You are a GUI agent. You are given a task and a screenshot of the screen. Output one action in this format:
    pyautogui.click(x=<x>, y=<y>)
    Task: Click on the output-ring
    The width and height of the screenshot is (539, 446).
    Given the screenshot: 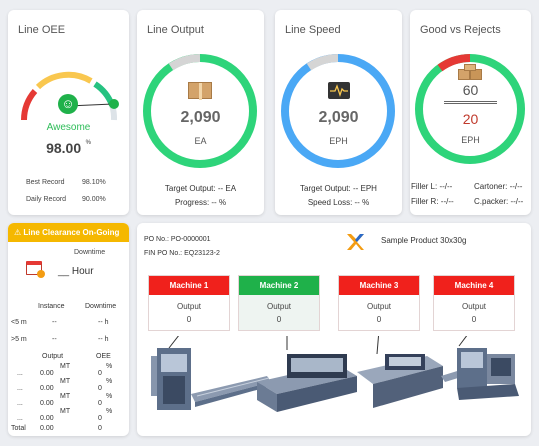 What is the action you would take?
    pyautogui.click(x=200, y=111)
    